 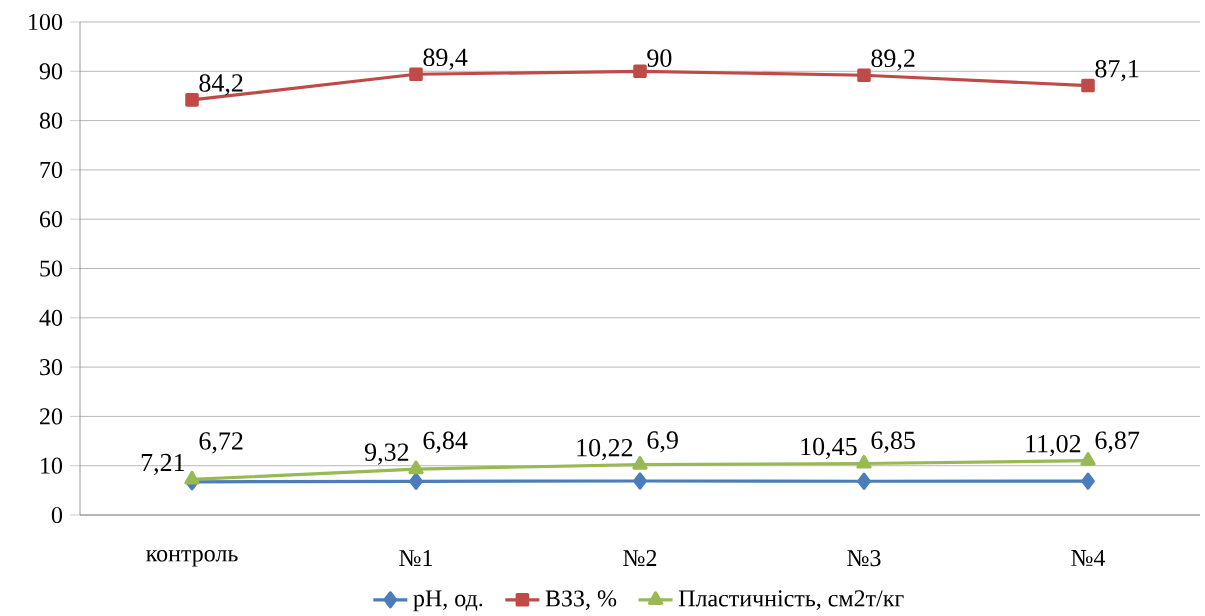 I want to click on data-label: 7,21, so click(x=163, y=464).